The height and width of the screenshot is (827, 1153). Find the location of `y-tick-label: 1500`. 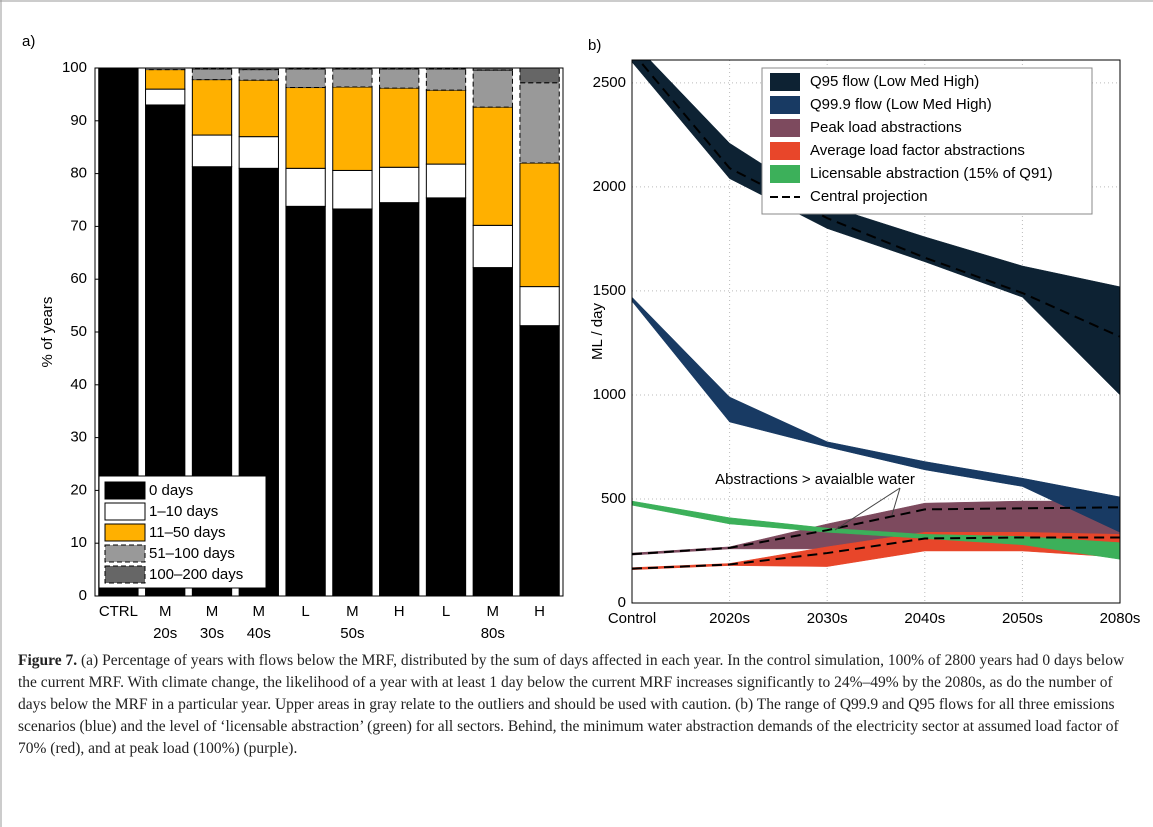

y-tick-label: 1500 is located at coordinates (609, 290).